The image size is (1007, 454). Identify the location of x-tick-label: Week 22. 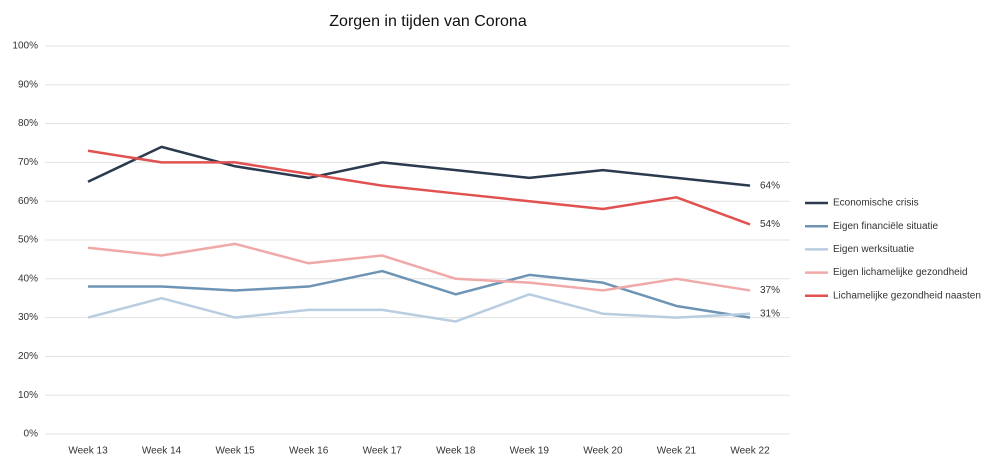
(750, 450).